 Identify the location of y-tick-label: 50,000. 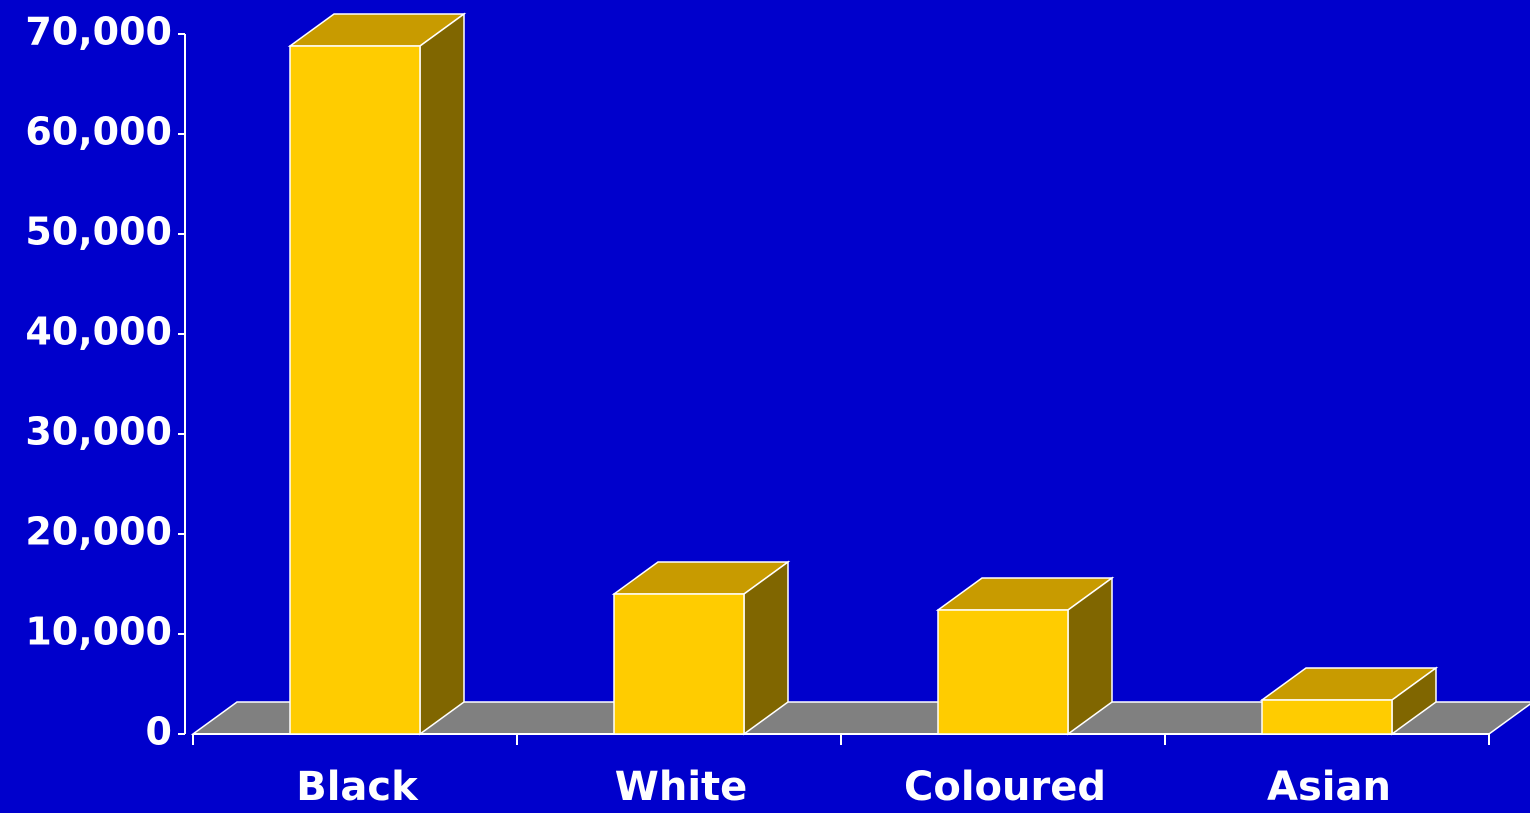
(98, 232).